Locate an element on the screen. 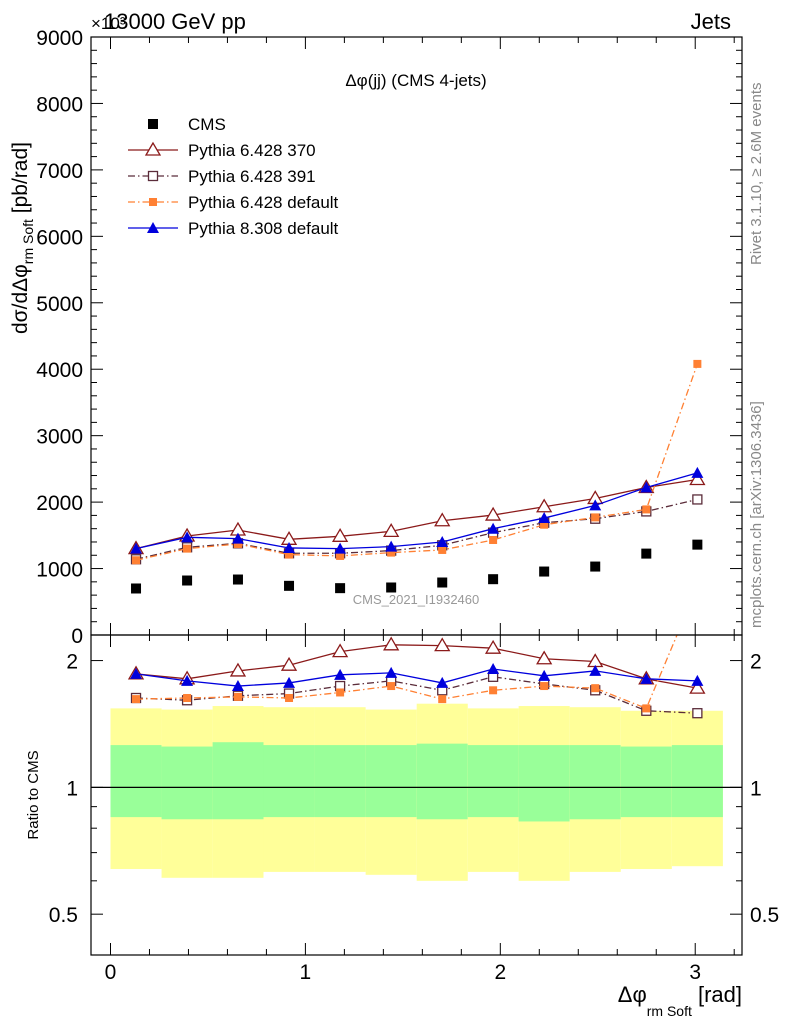 The width and height of the screenshot is (786, 1024). ratio-y-tick-label-left: 2 is located at coordinates (72, 662).